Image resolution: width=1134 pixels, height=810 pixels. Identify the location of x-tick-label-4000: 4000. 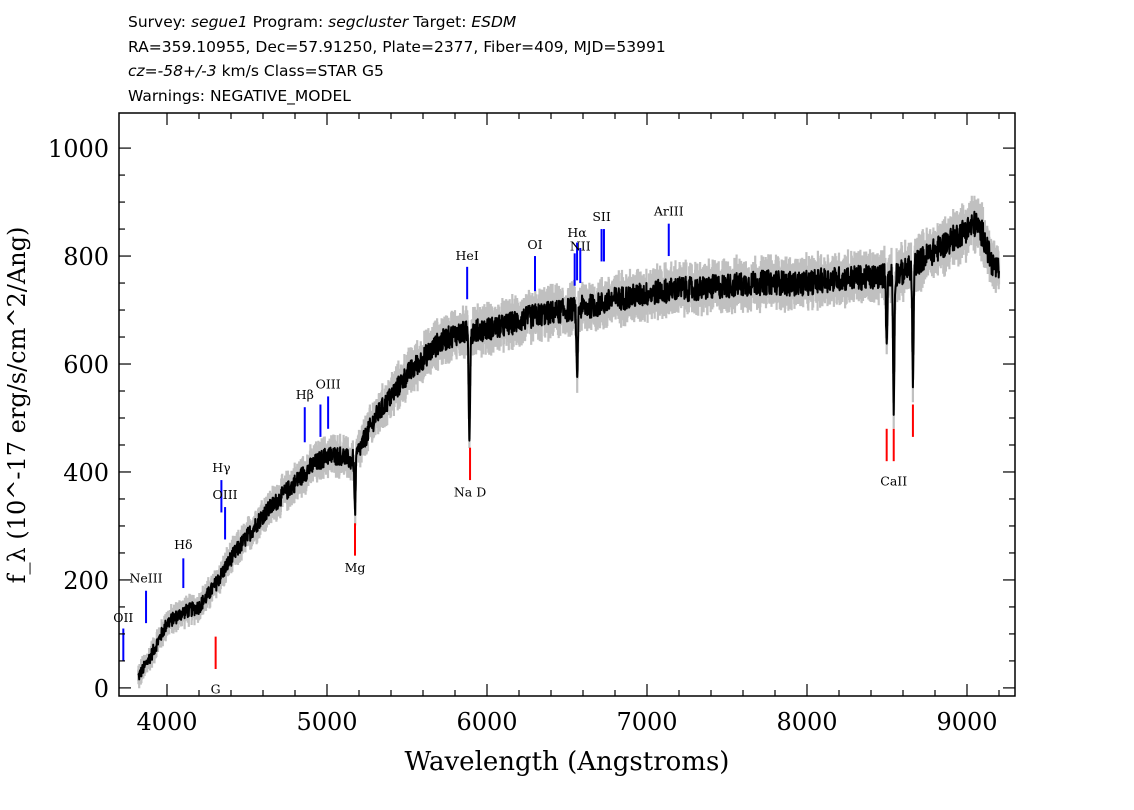
(166, 722).